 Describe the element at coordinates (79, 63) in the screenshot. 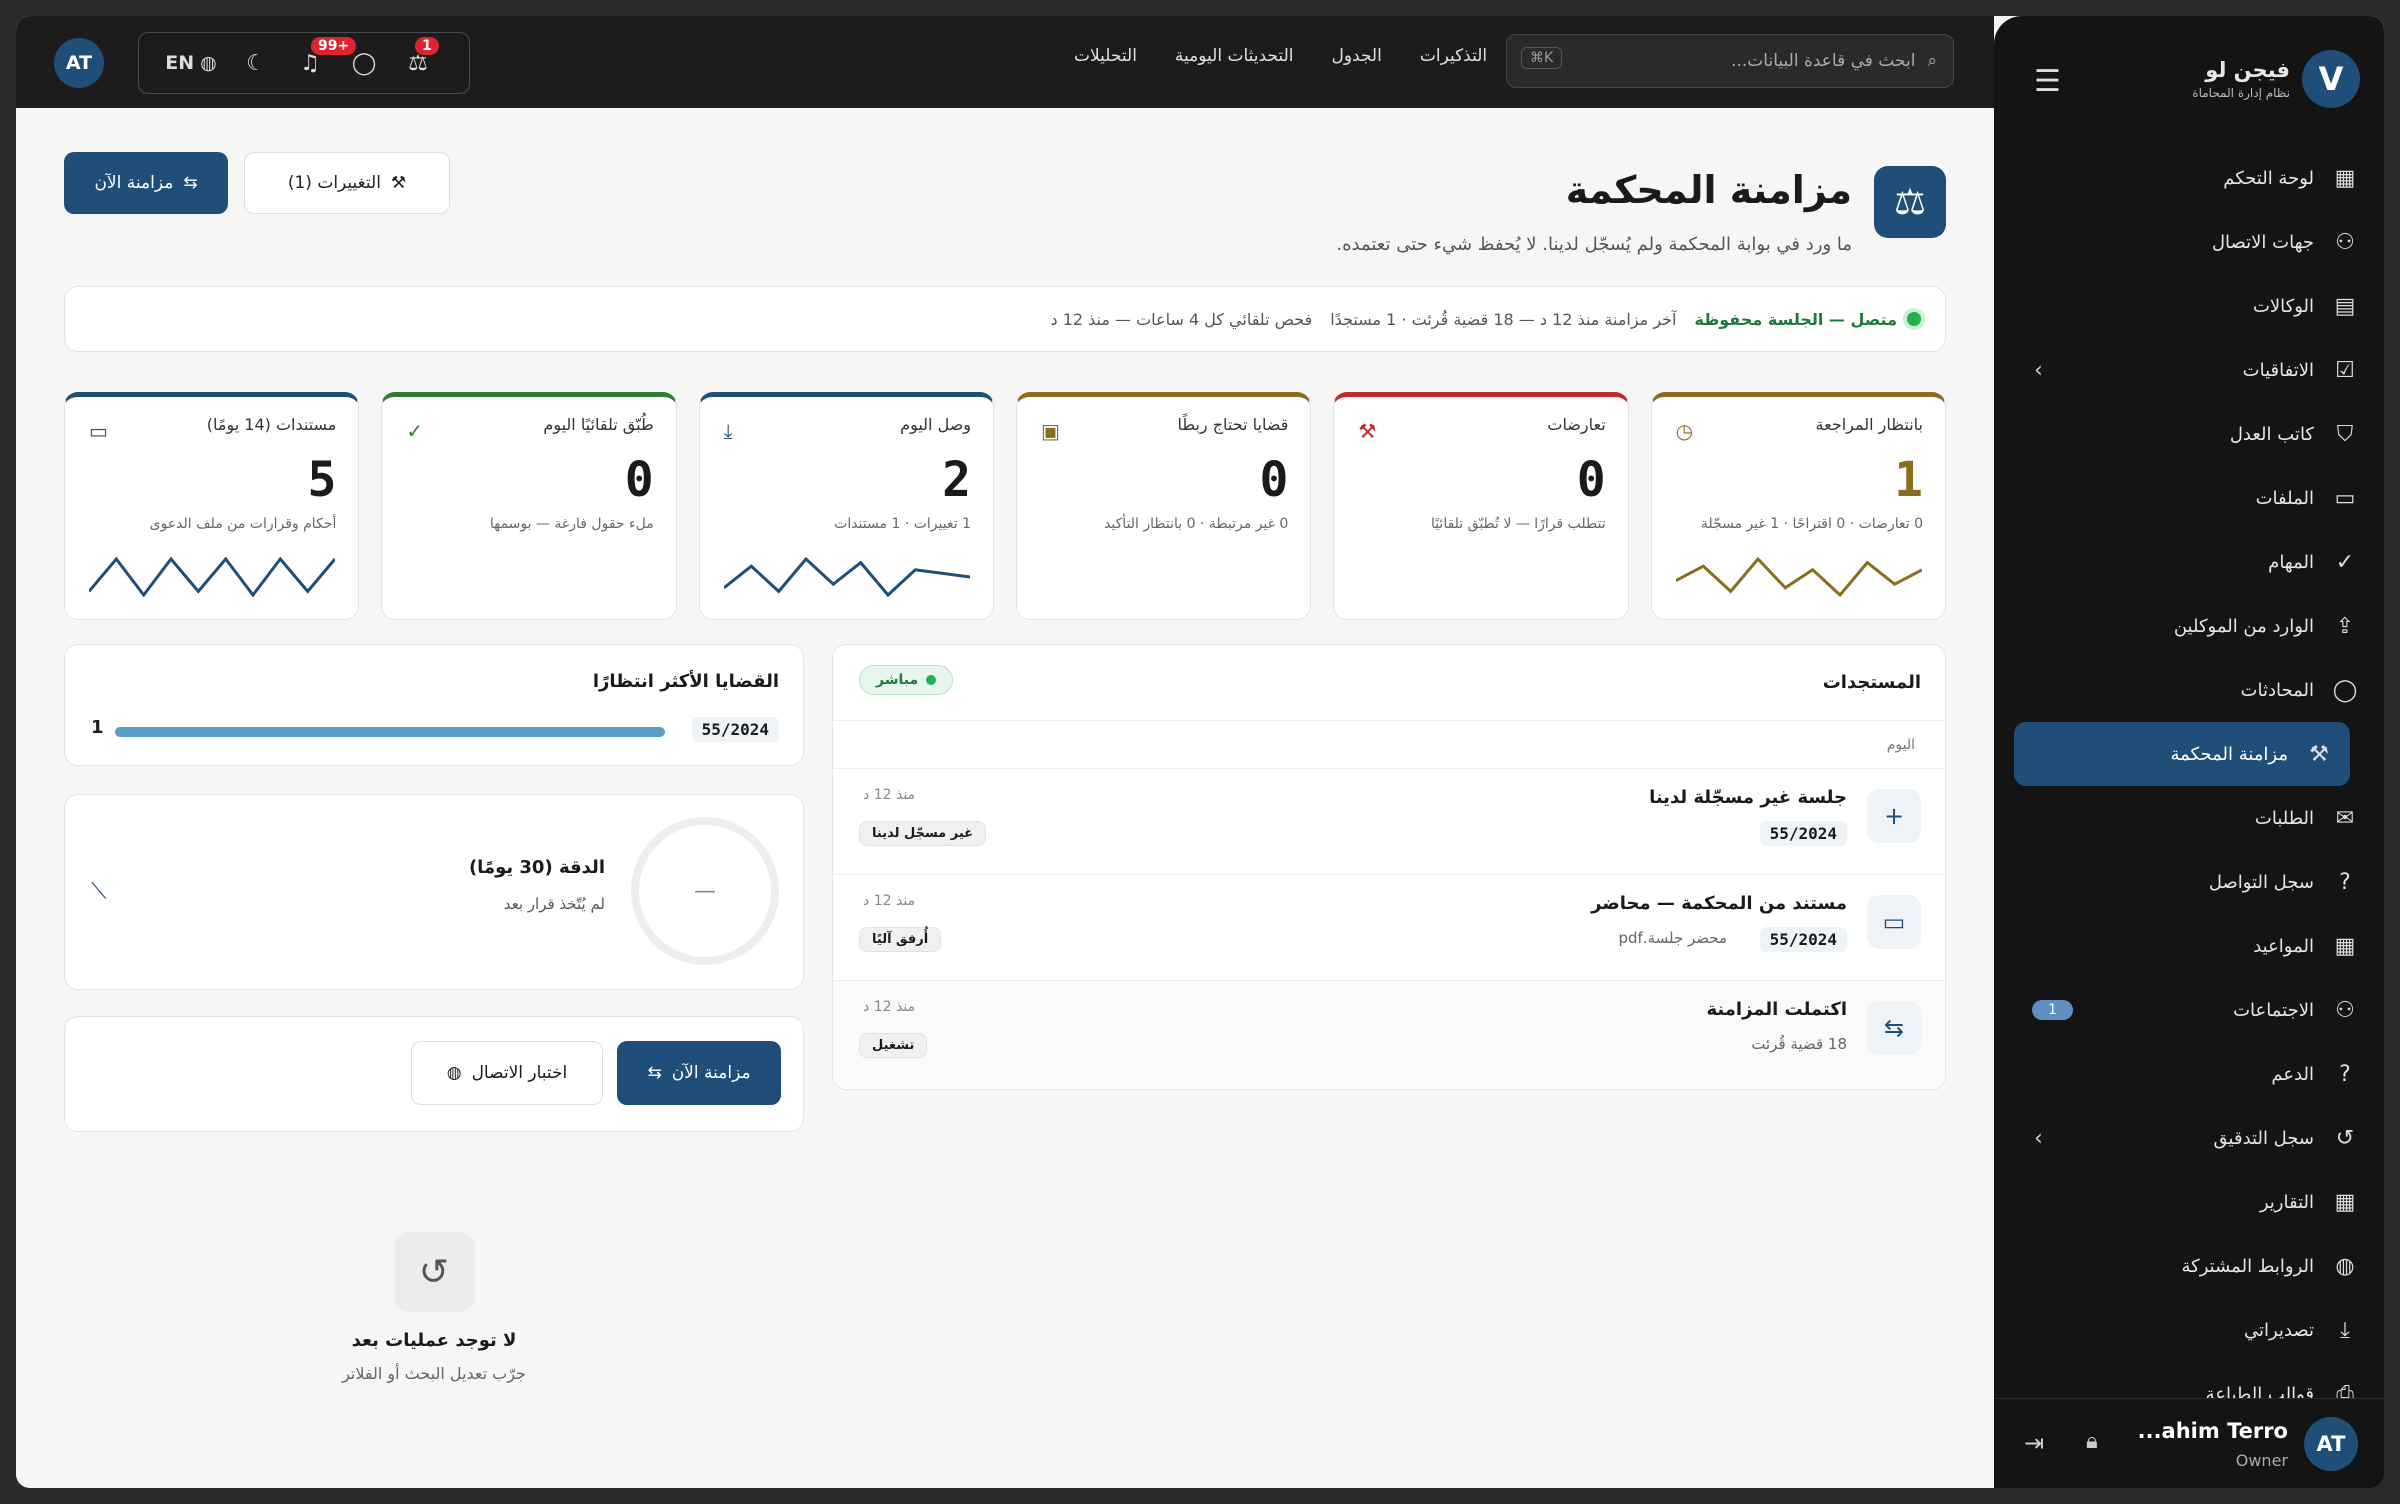

I see `avatar: AT` at that location.